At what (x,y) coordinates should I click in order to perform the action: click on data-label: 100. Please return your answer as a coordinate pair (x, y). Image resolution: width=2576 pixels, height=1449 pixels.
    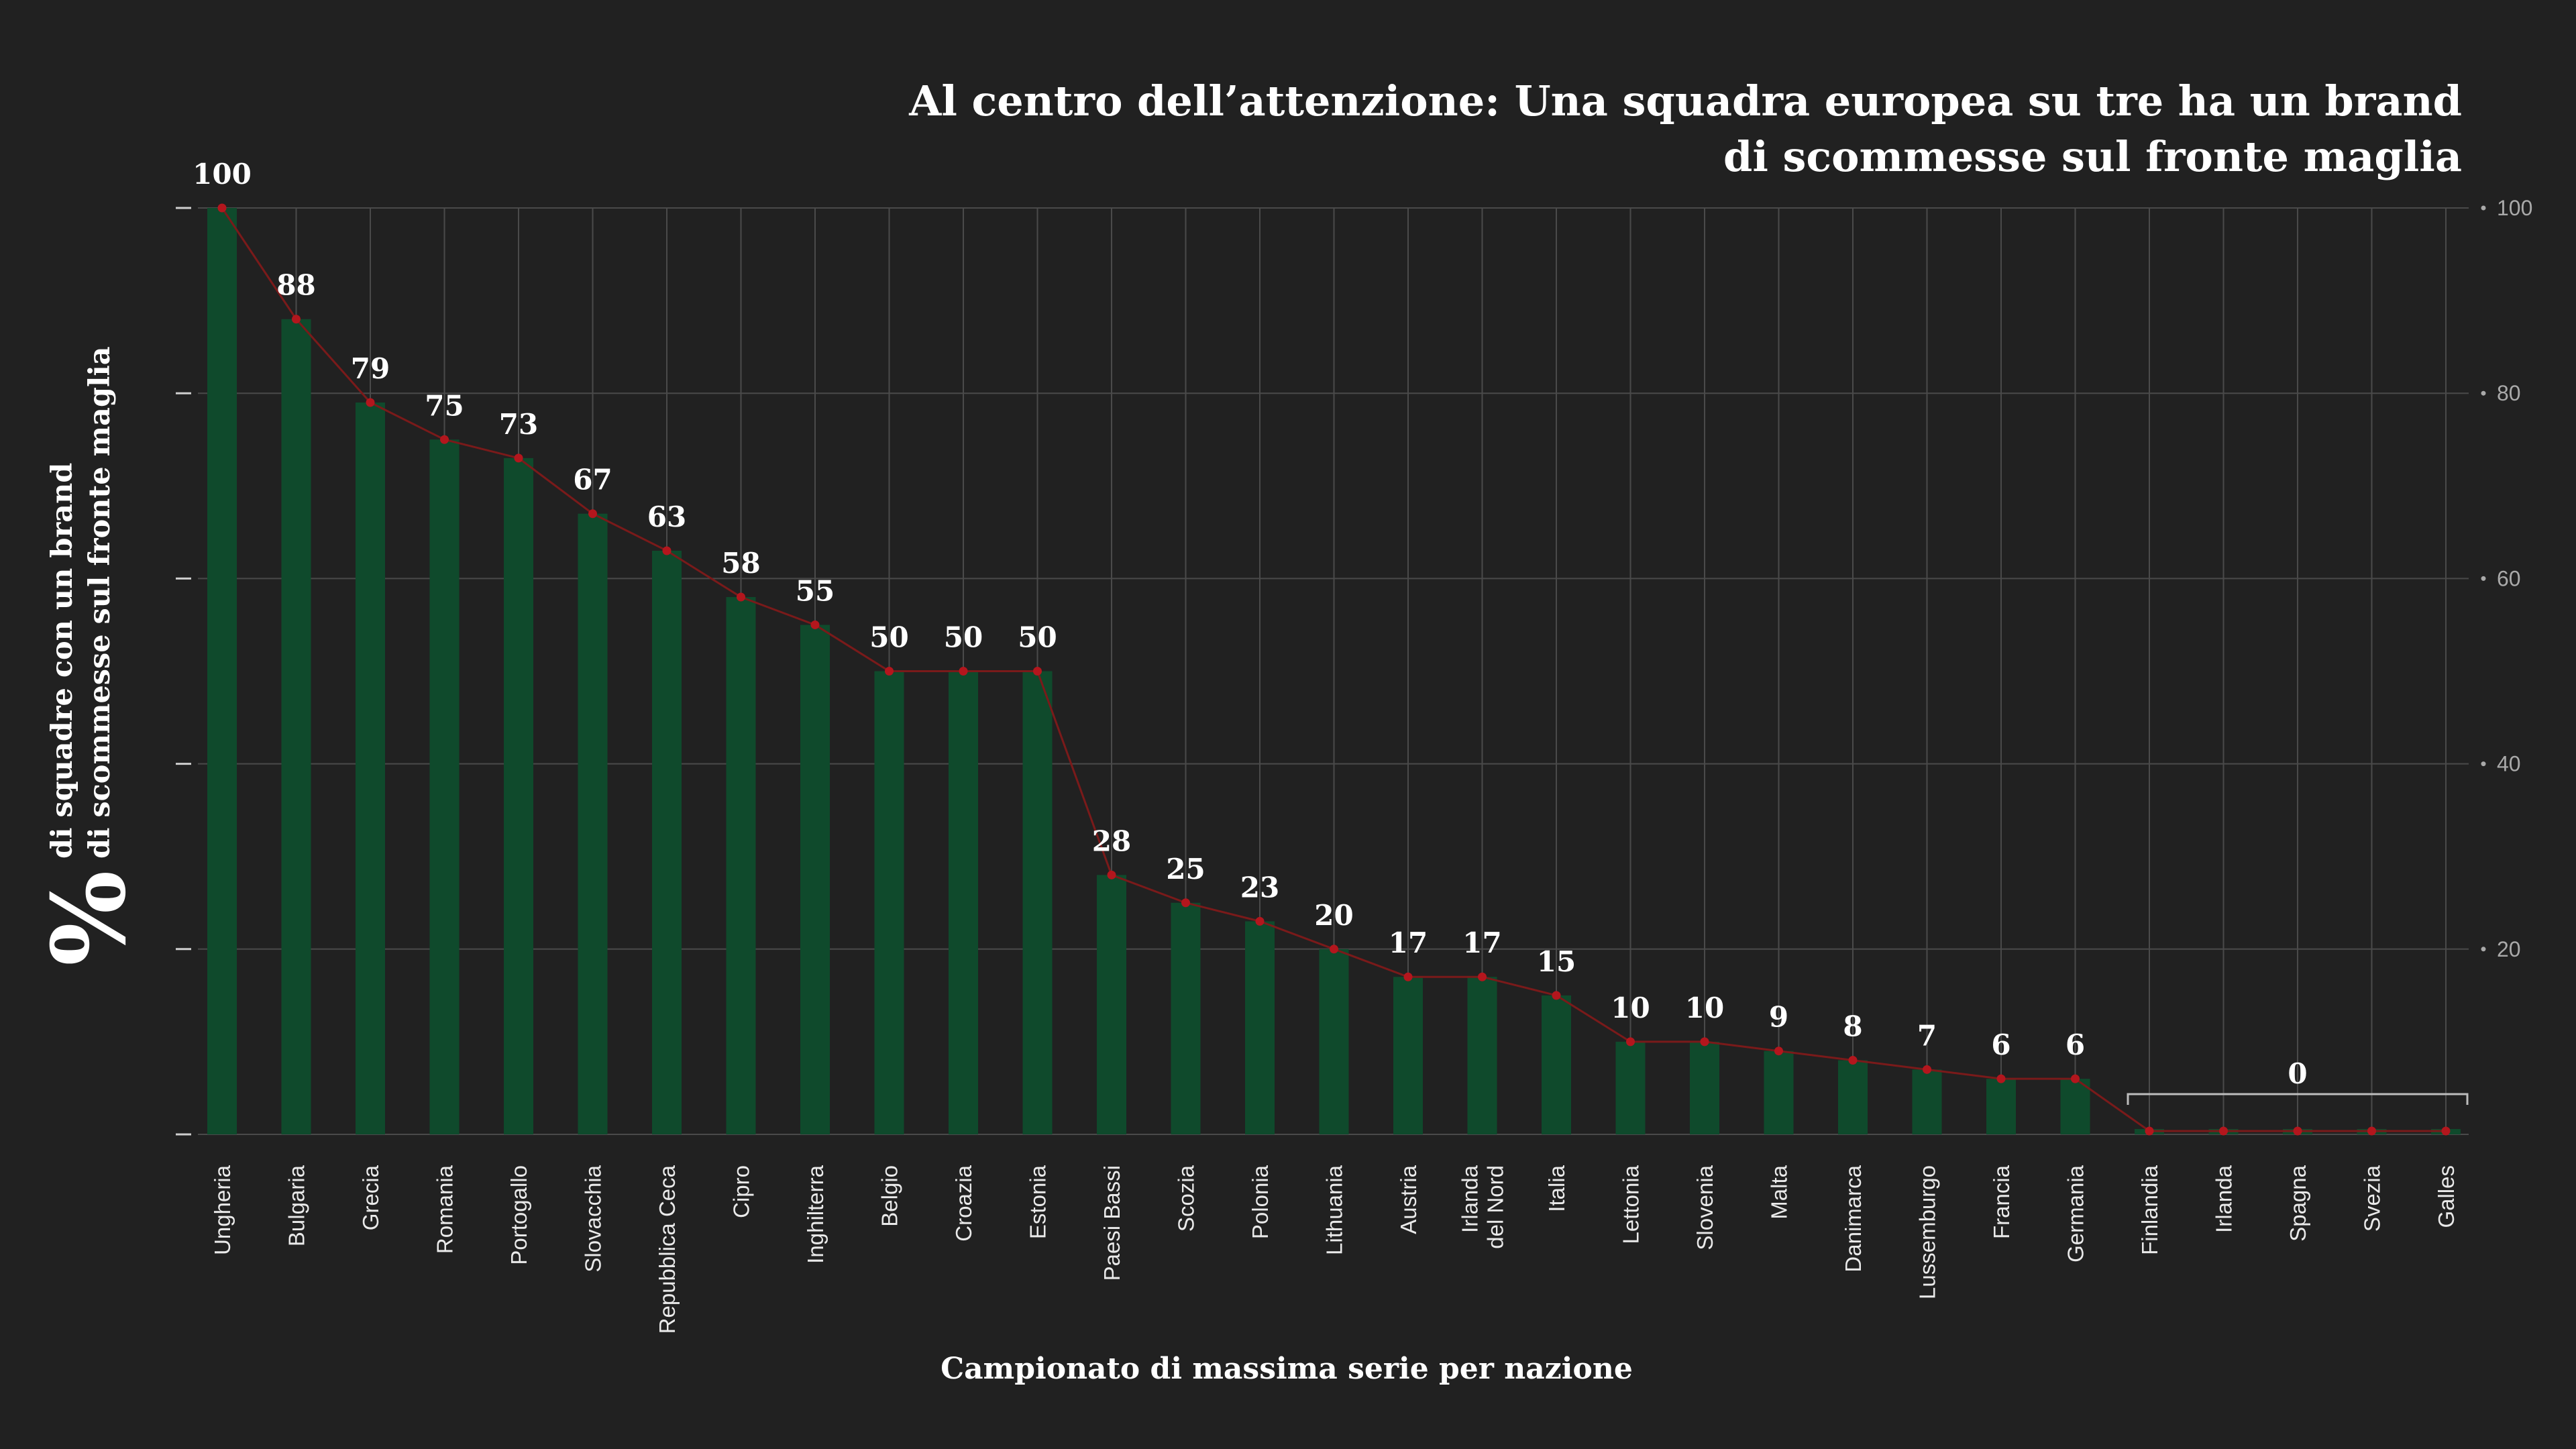
    Looking at the image, I should click on (222, 174).